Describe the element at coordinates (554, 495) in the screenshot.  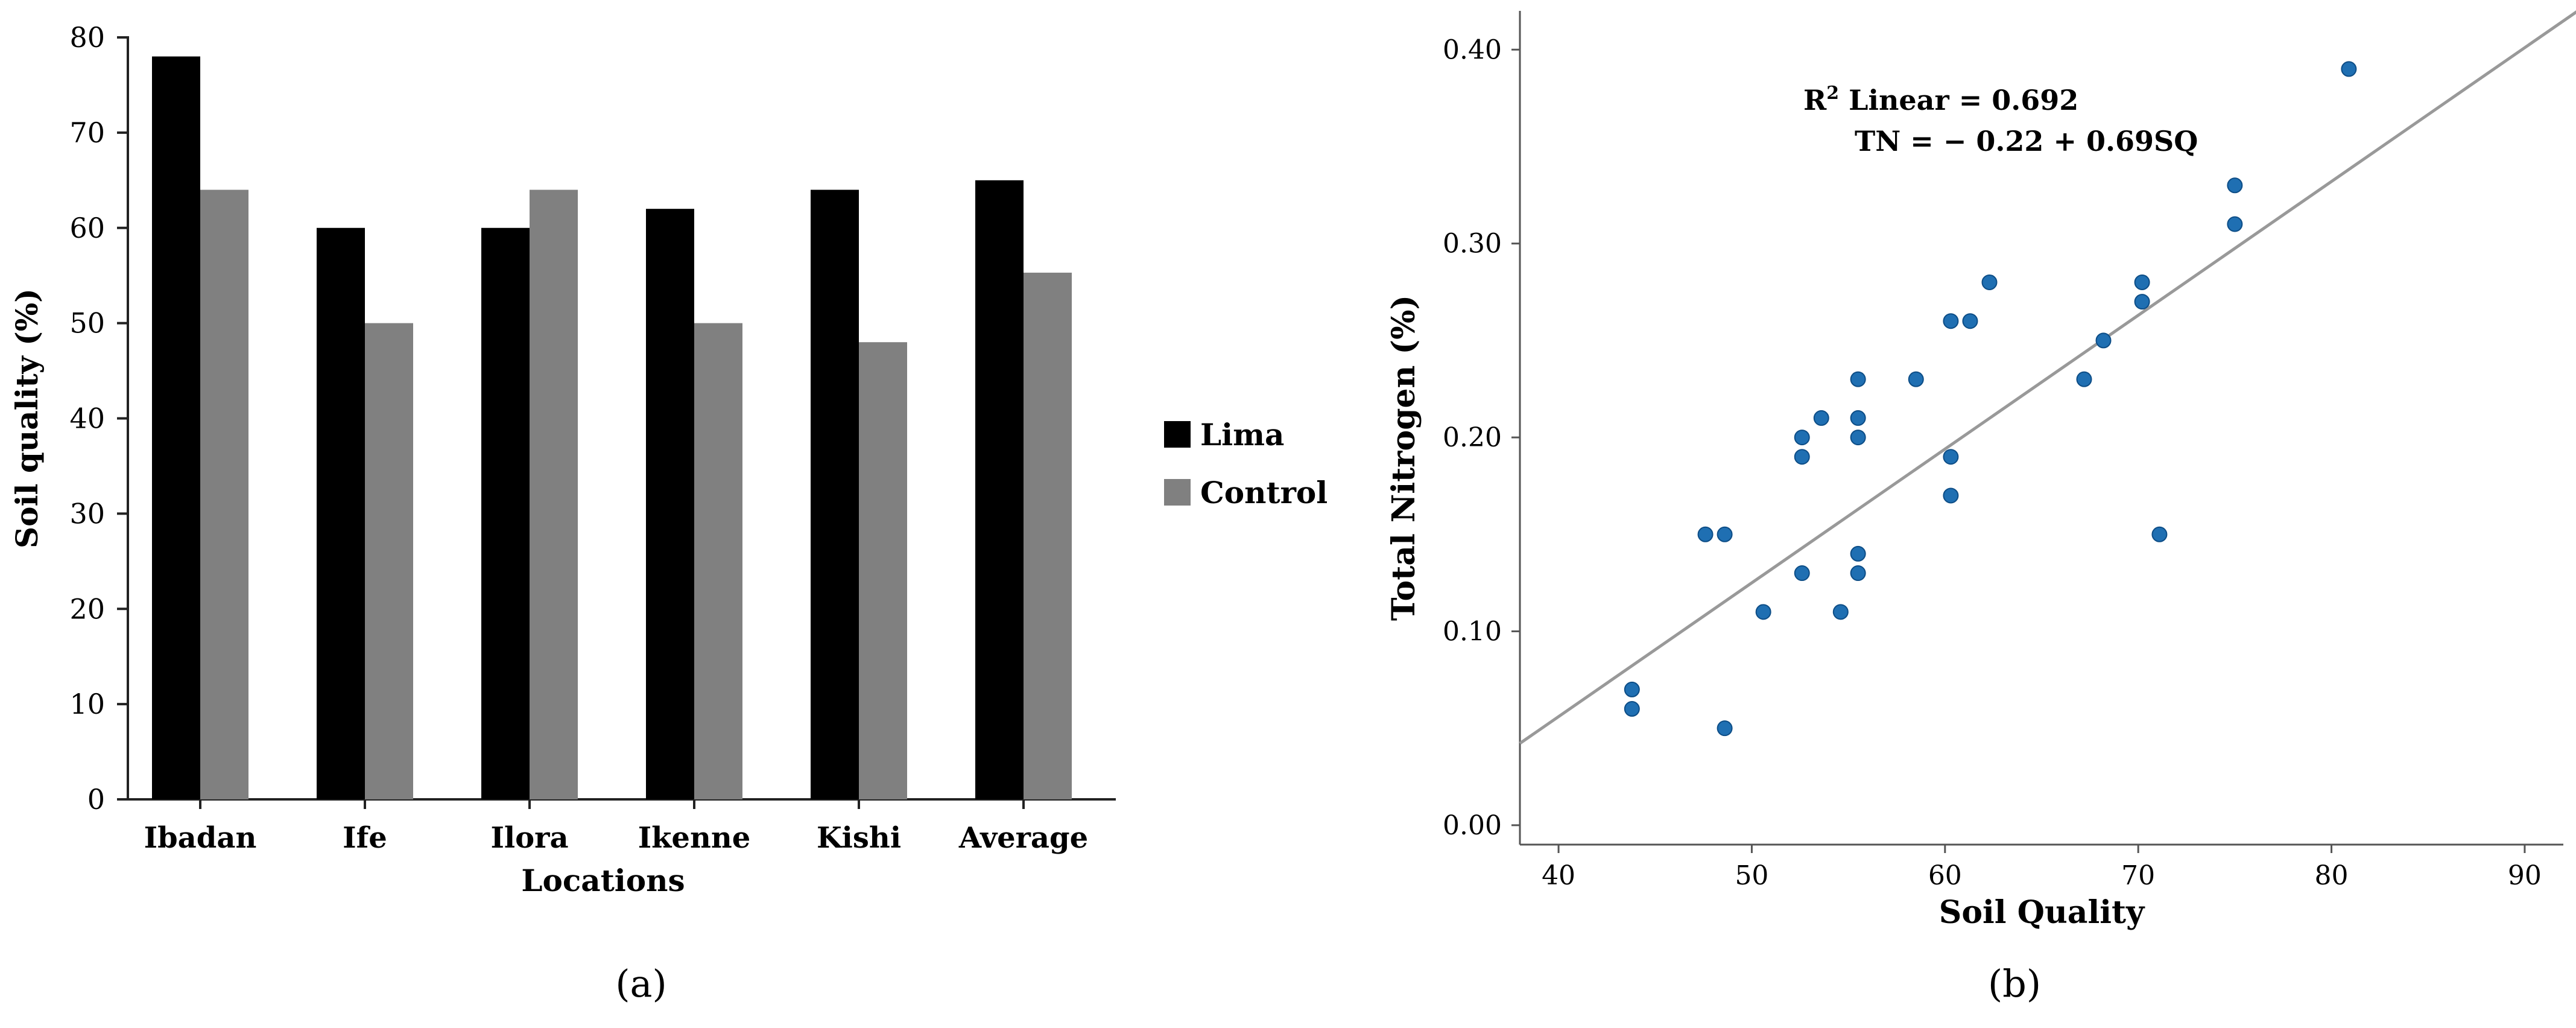
I see `bar-control-ilora` at that location.